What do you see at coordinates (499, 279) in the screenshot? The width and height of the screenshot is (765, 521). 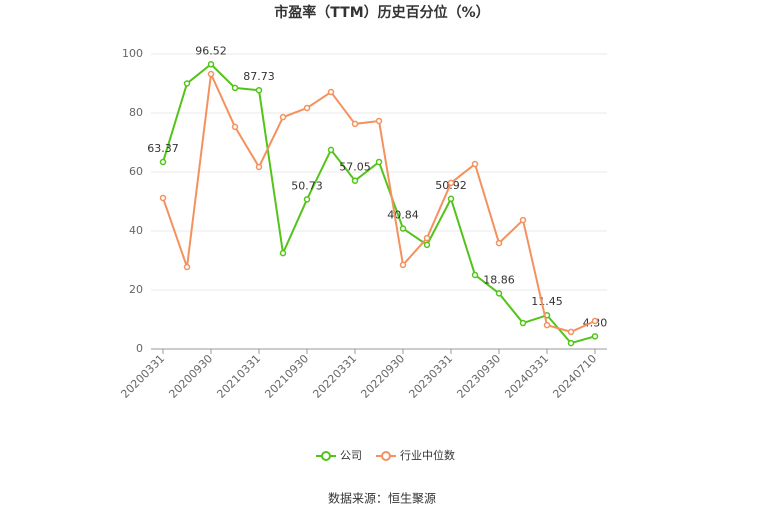 I see `data-label: 18.86` at bounding box center [499, 279].